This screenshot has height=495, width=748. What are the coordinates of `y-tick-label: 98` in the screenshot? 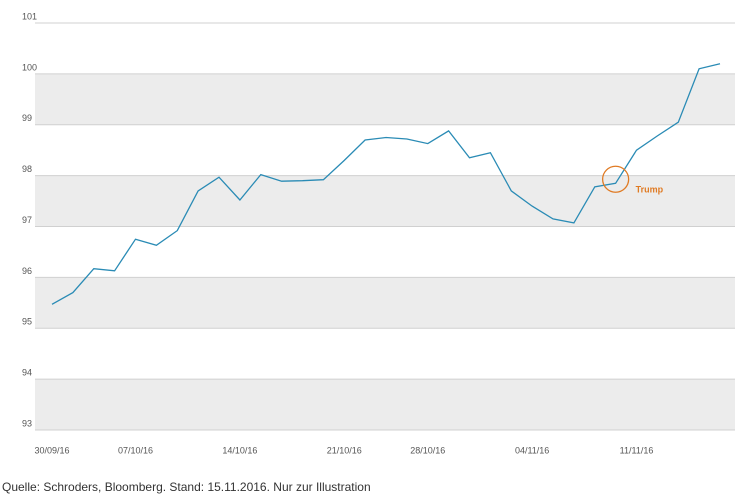 It's located at (27, 169).